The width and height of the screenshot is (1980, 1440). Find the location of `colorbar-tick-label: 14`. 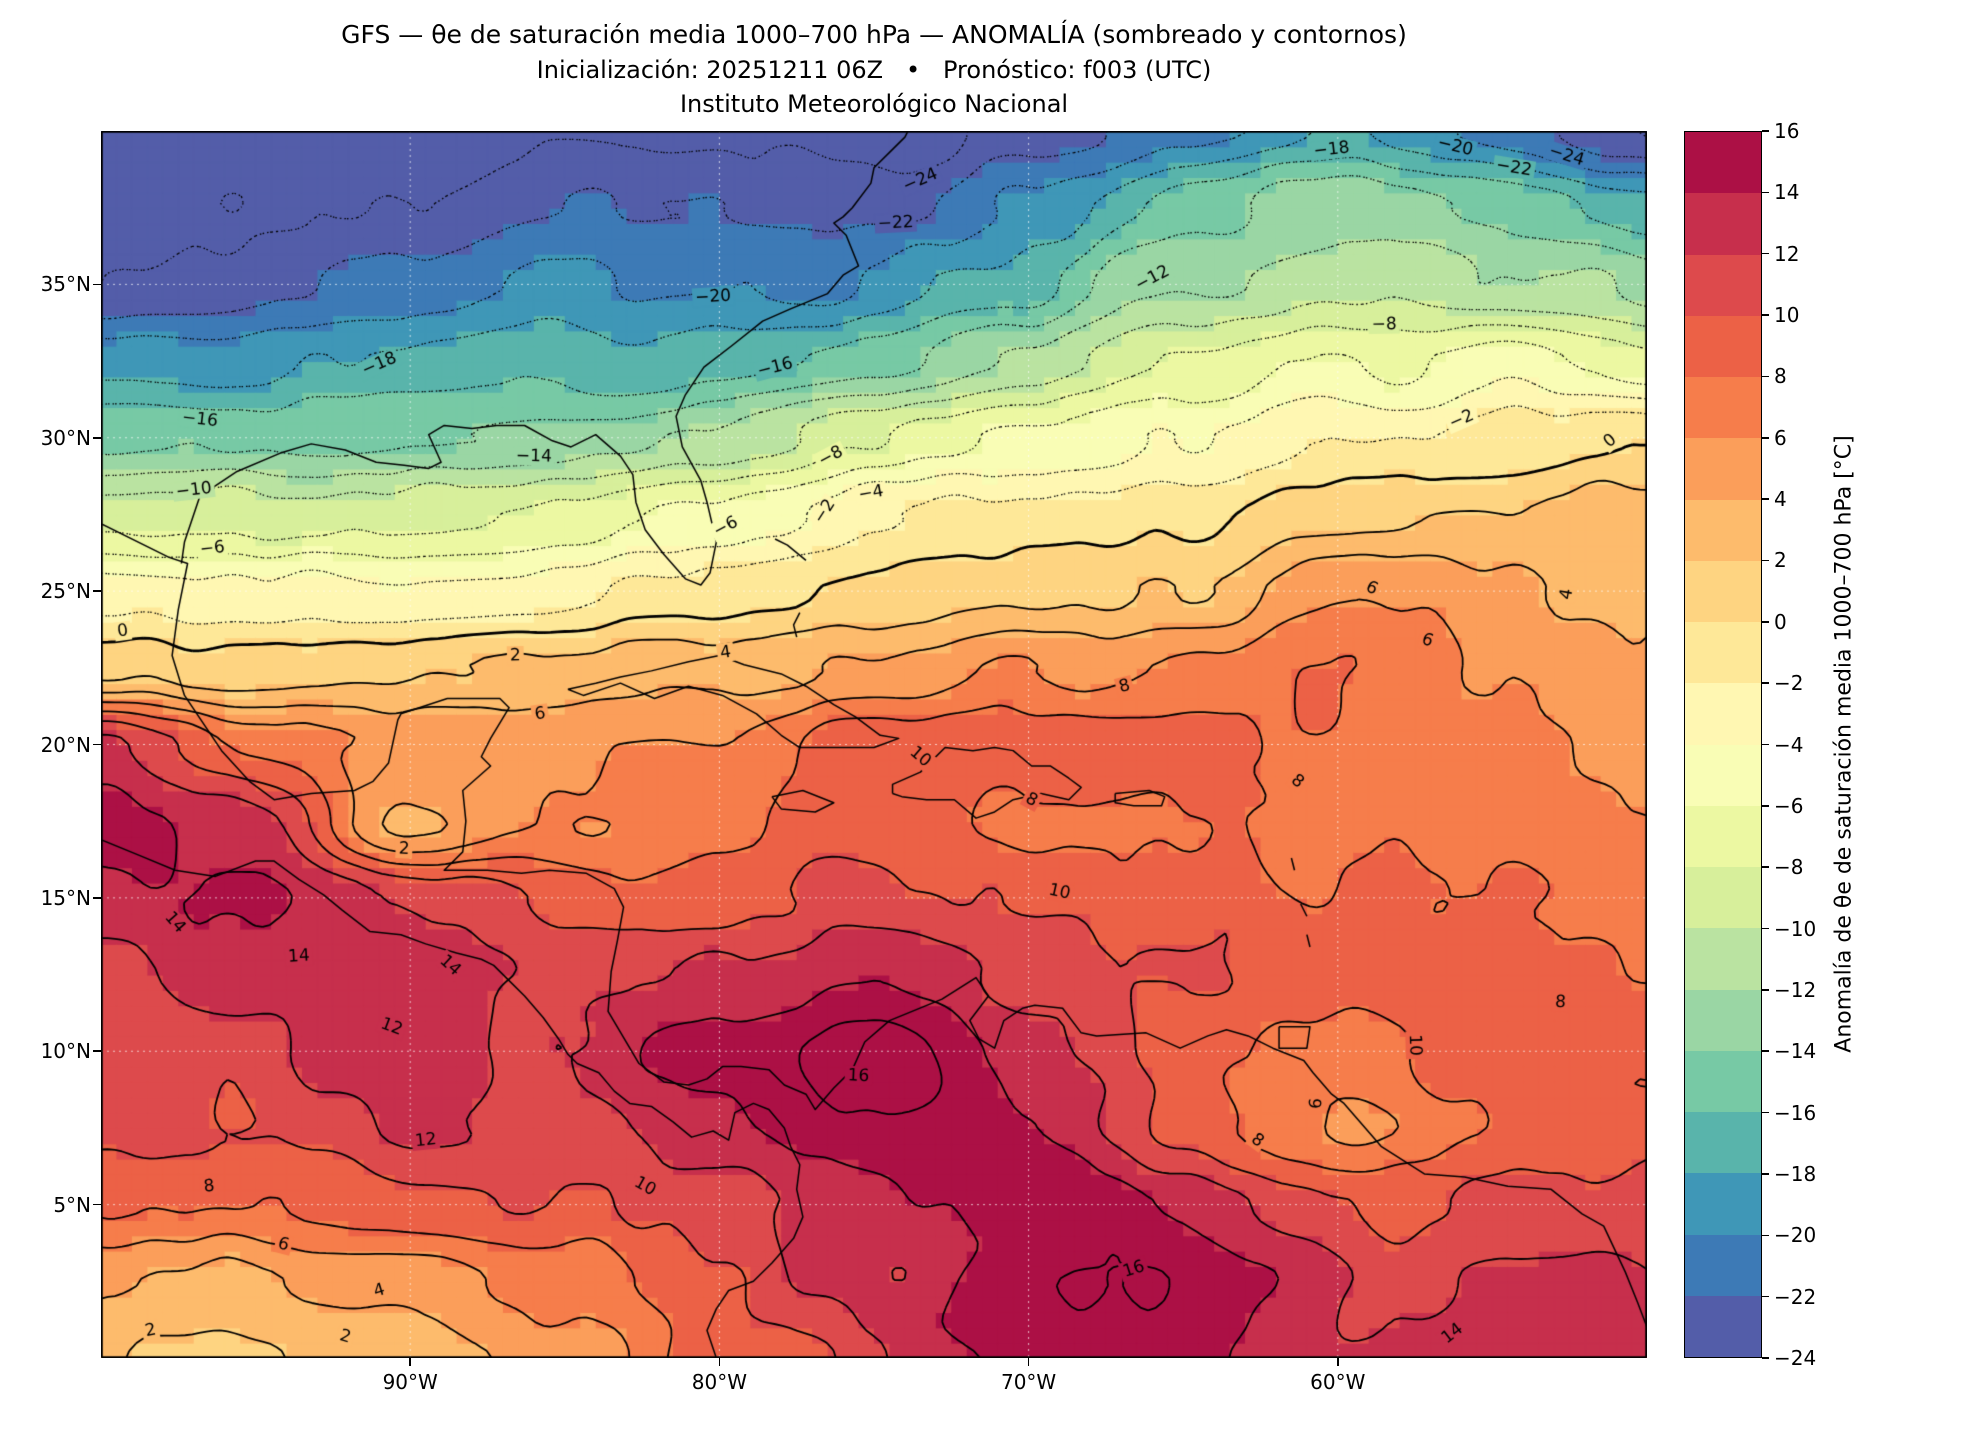

colorbar-tick-label: 14 is located at coordinates (1787, 192).